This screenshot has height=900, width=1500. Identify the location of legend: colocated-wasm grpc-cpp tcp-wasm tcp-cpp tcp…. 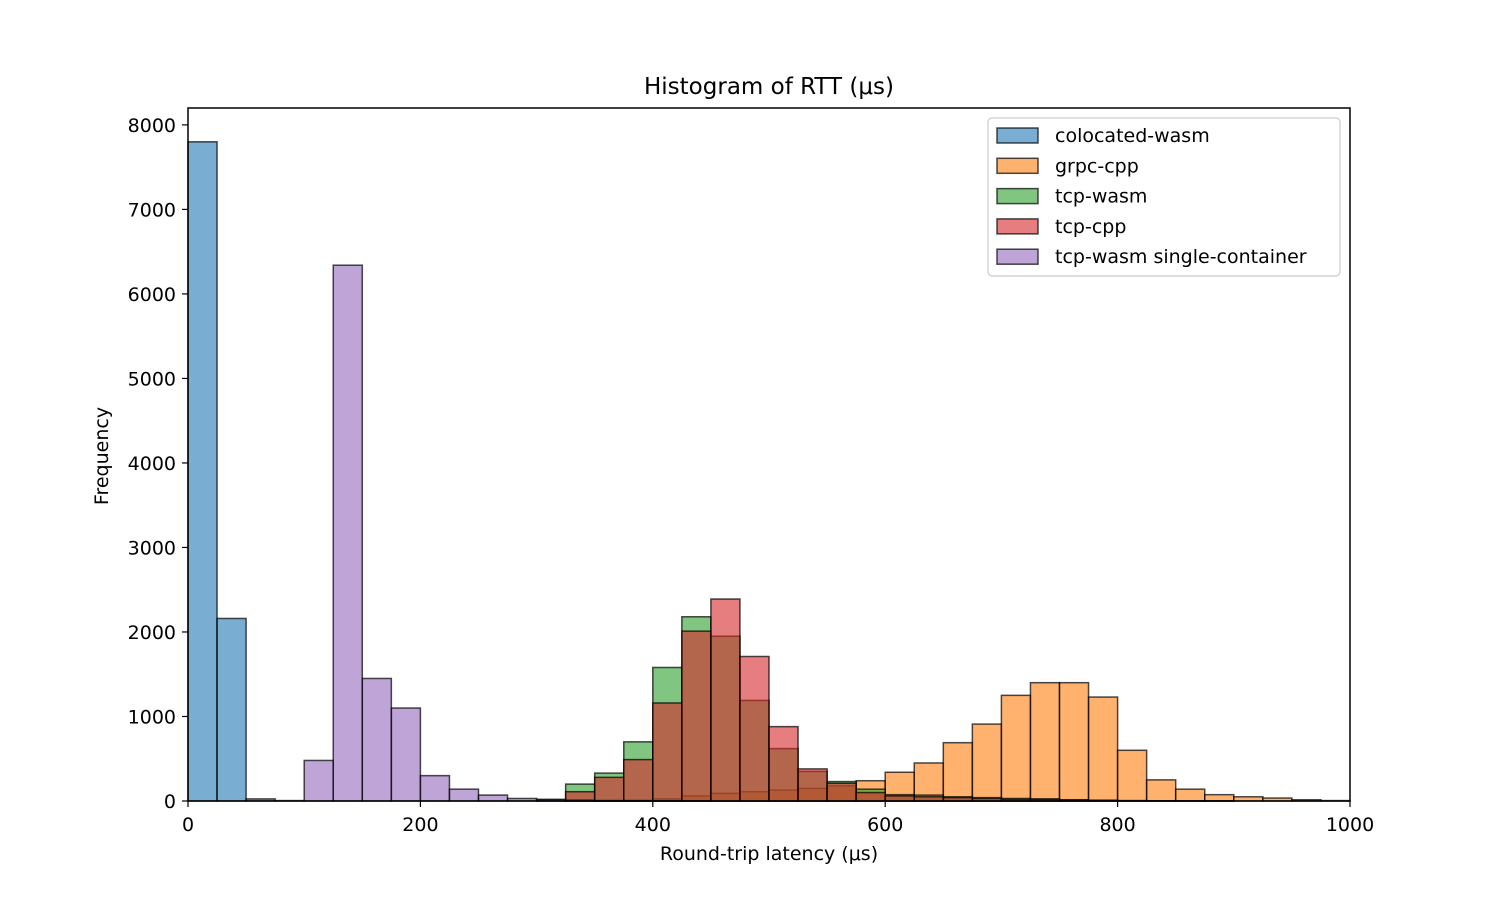
(1164, 197).